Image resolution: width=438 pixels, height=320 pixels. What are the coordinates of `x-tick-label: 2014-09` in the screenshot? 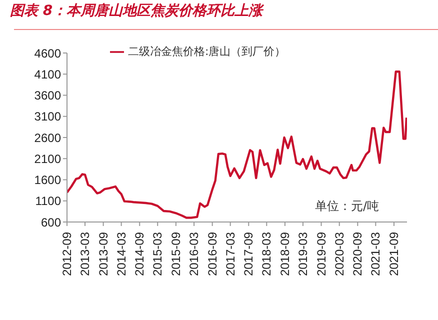 It's located at (139, 254).